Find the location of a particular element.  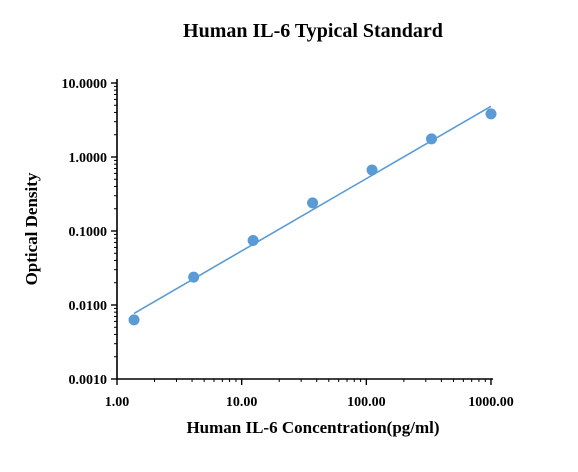

y-axis-title: Optical Density is located at coordinates (31, 228).